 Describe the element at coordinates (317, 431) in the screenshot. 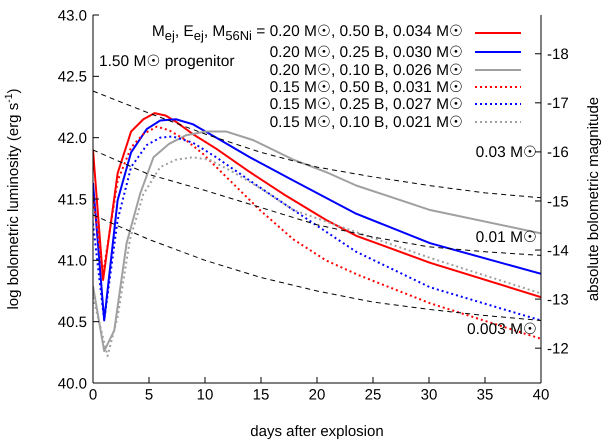

I see `x-axis-title: days after explosion` at that location.